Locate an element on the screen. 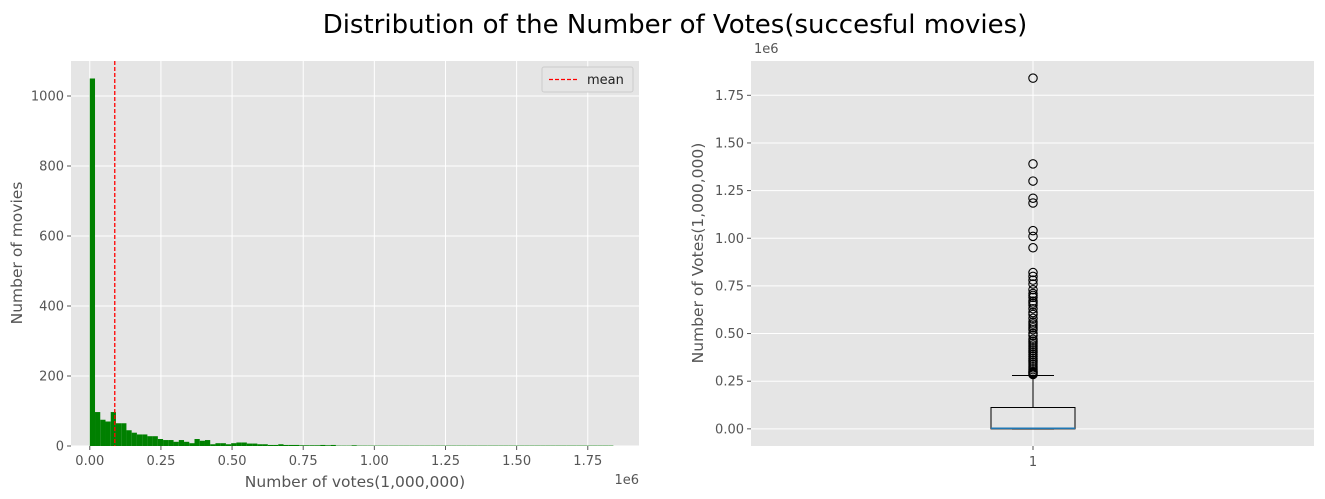 The width and height of the screenshot is (1325, 499). legend: mean is located at coordinates (587, 79).